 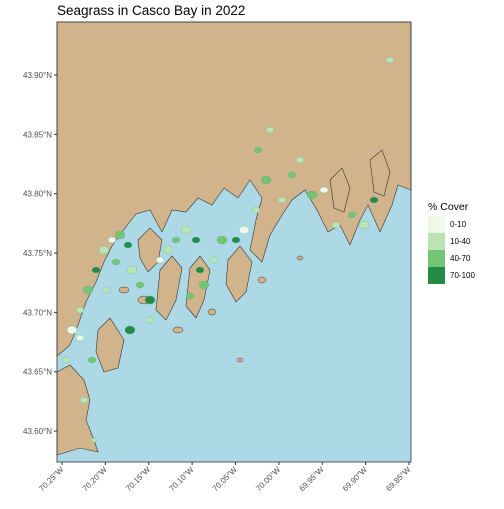 What do you see at coordinates (312, 479) in the screenshot?
I see `x-tick-label: 69.95°W` at bounding box center [312, 479].